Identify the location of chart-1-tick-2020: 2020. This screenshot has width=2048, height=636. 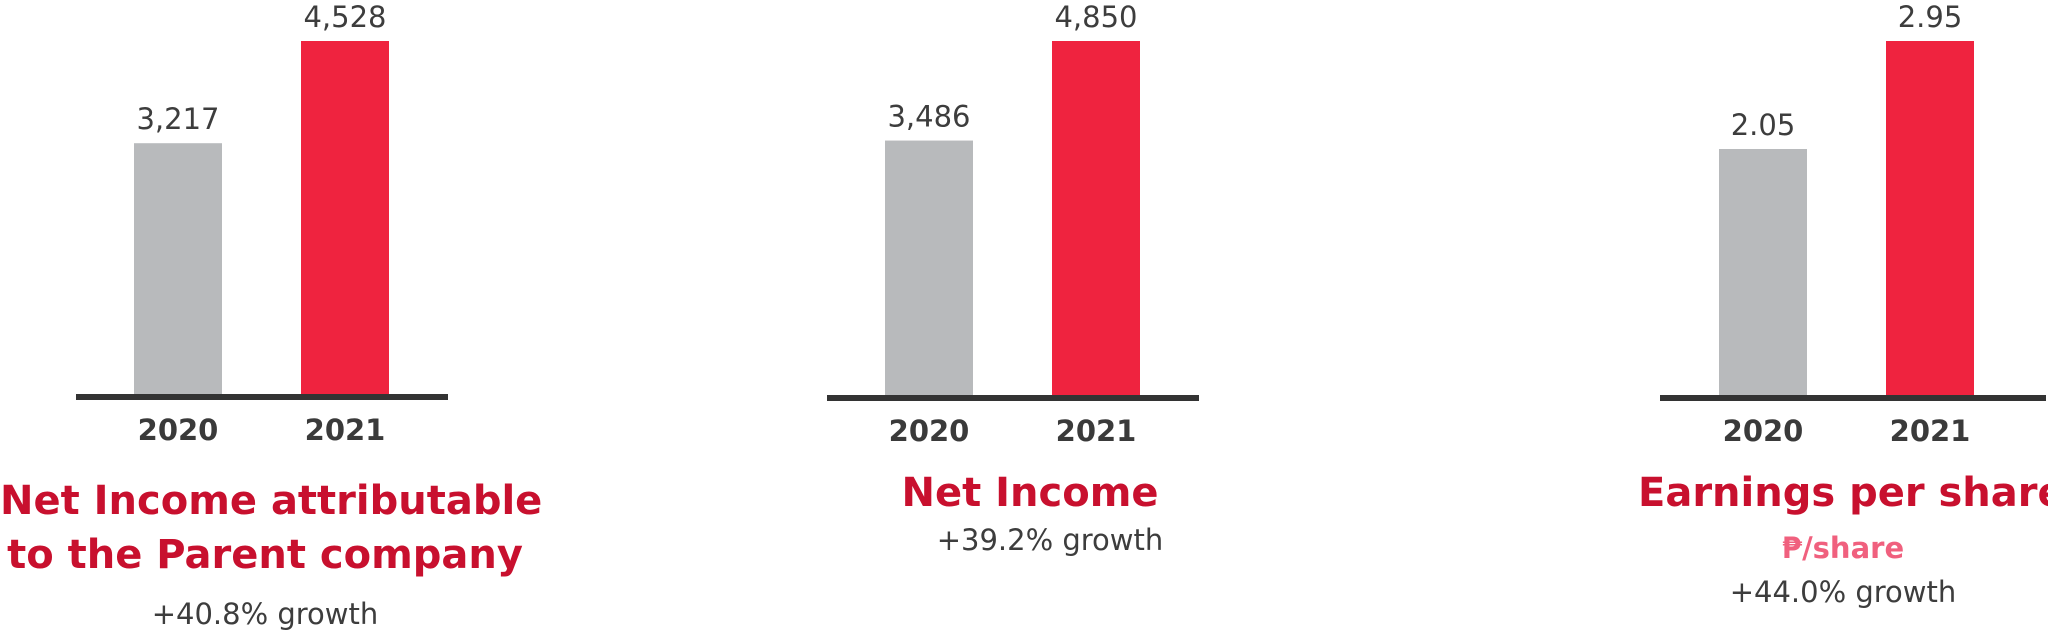
(178, 430).